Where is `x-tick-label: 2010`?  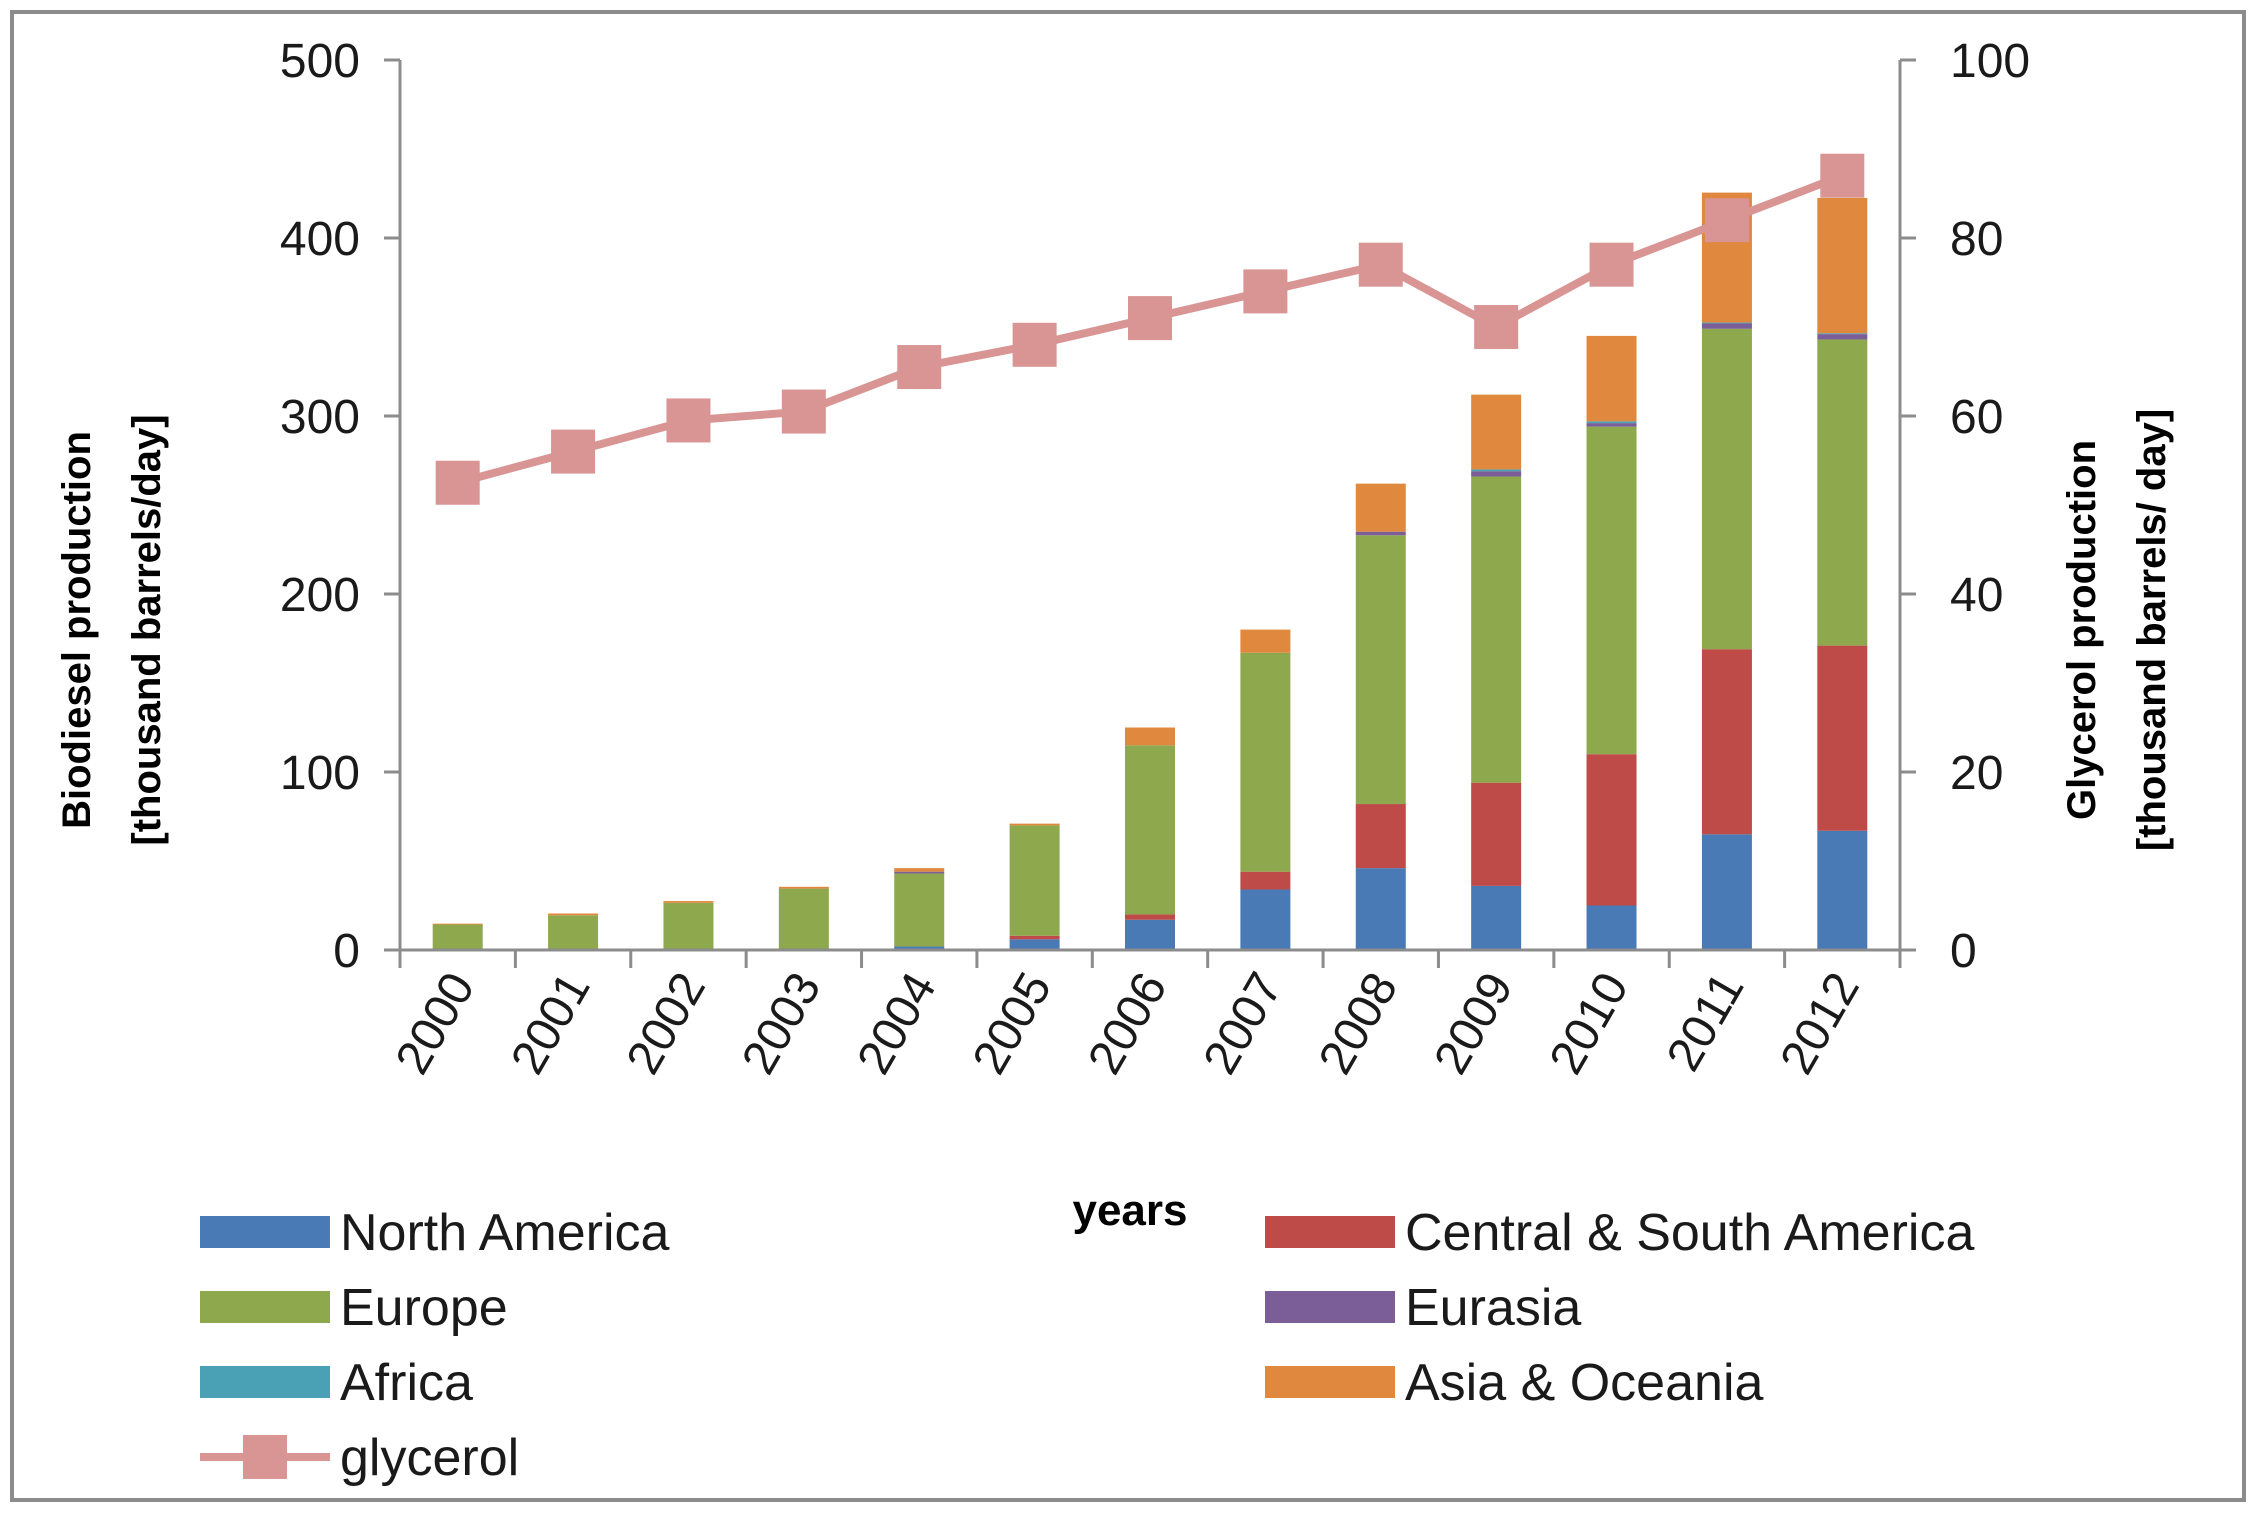
x-tick-label: 2010 is located at coordinates (1589, 1023).